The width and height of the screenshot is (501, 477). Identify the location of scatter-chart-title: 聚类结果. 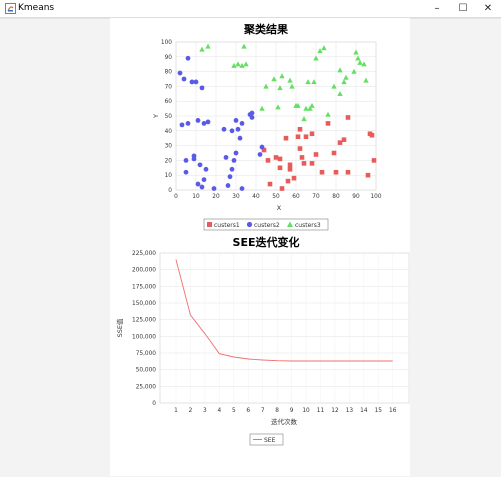
(265, 29).